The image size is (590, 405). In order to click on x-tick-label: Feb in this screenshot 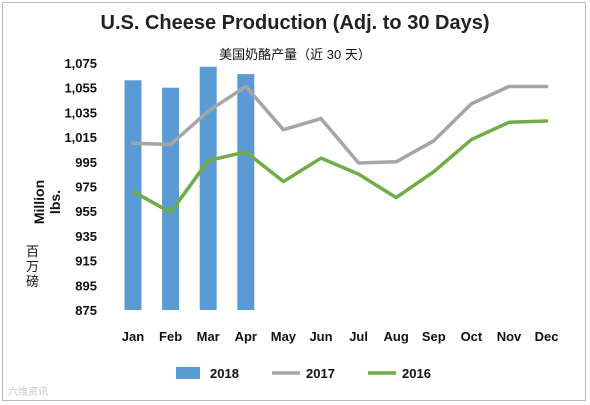, I will do `click(170, 336)`.